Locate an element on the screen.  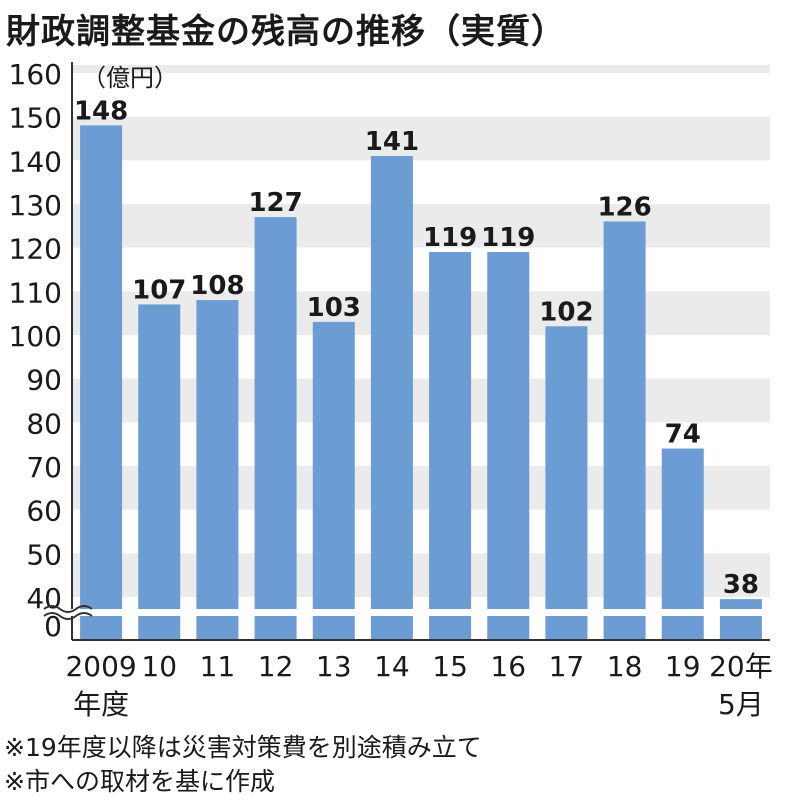
y-tick-label: 0 is located at coordinates (53, 626).